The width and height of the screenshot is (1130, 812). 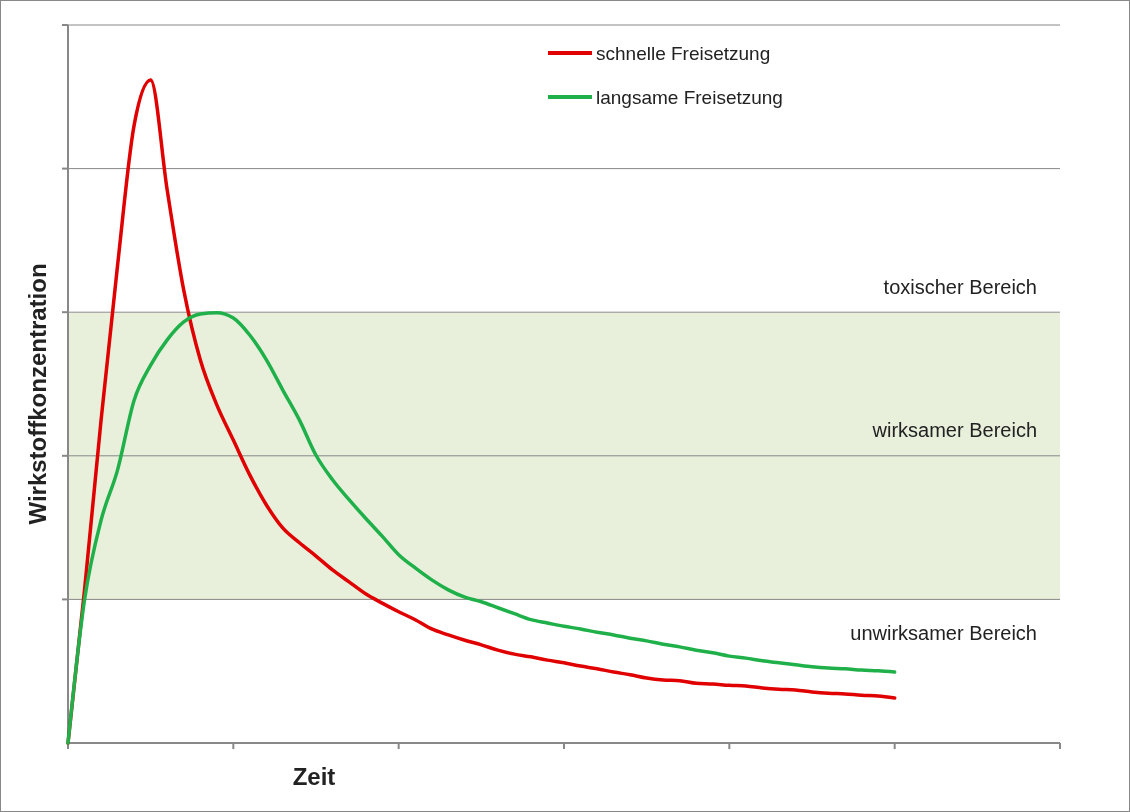 What do you see at coordinates (314, 776) in the screenshot?
I see `x-axis-title: Zeit` at bounding box center [314, 776].